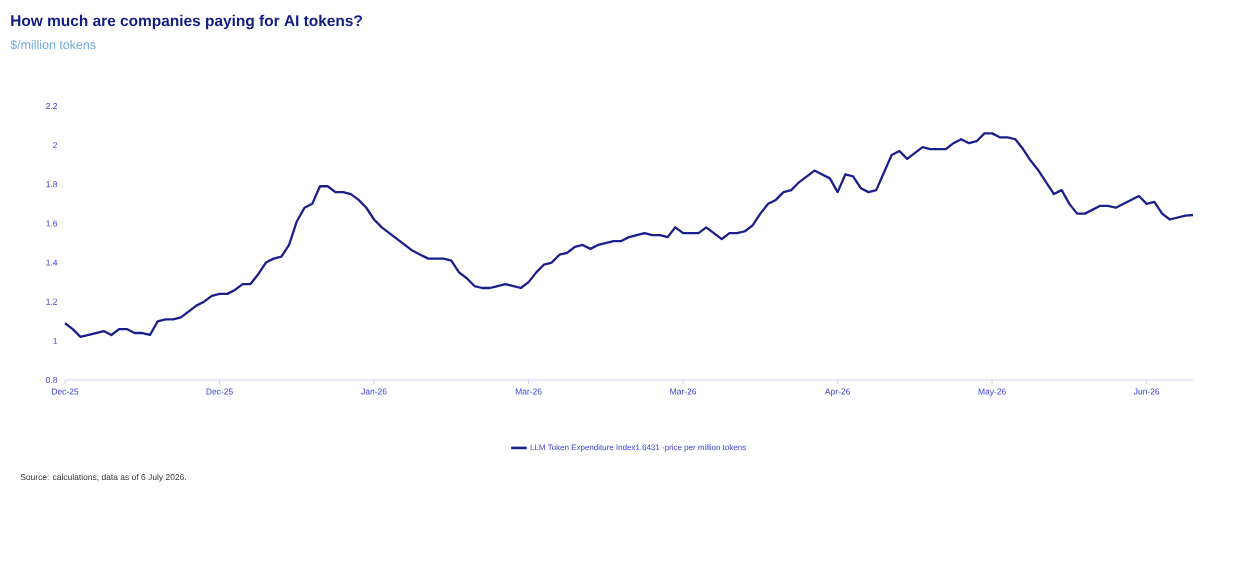  What do you see at coordinates (52, 106) in the screenshot?
I see `y-tick-label: 2.2` at bounding box center [52, 106].